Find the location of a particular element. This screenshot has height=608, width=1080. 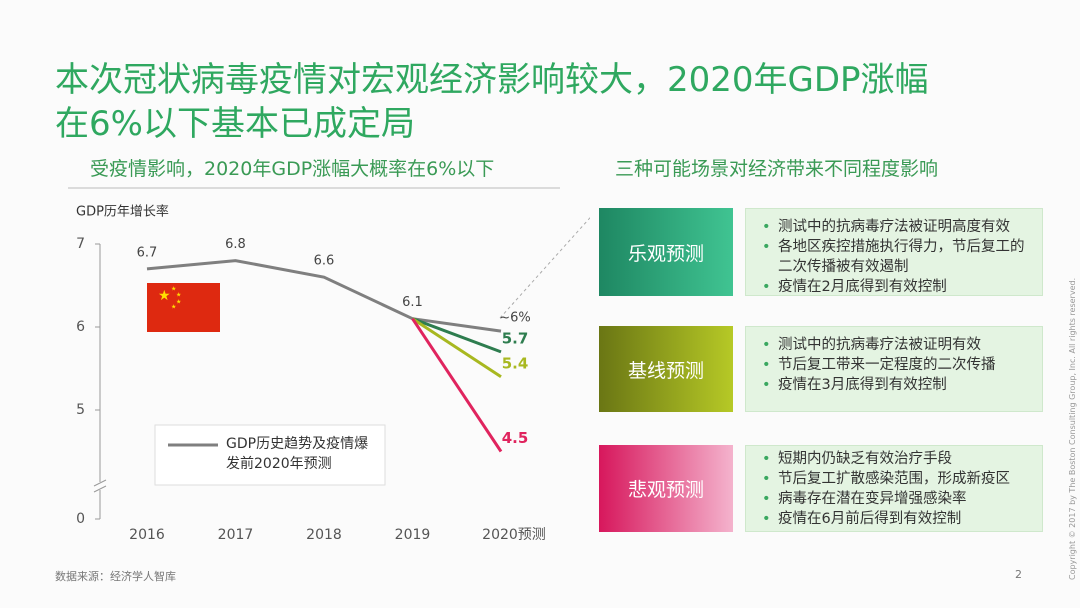

y-tick-label: 7 is located at coordinates (80, 244).